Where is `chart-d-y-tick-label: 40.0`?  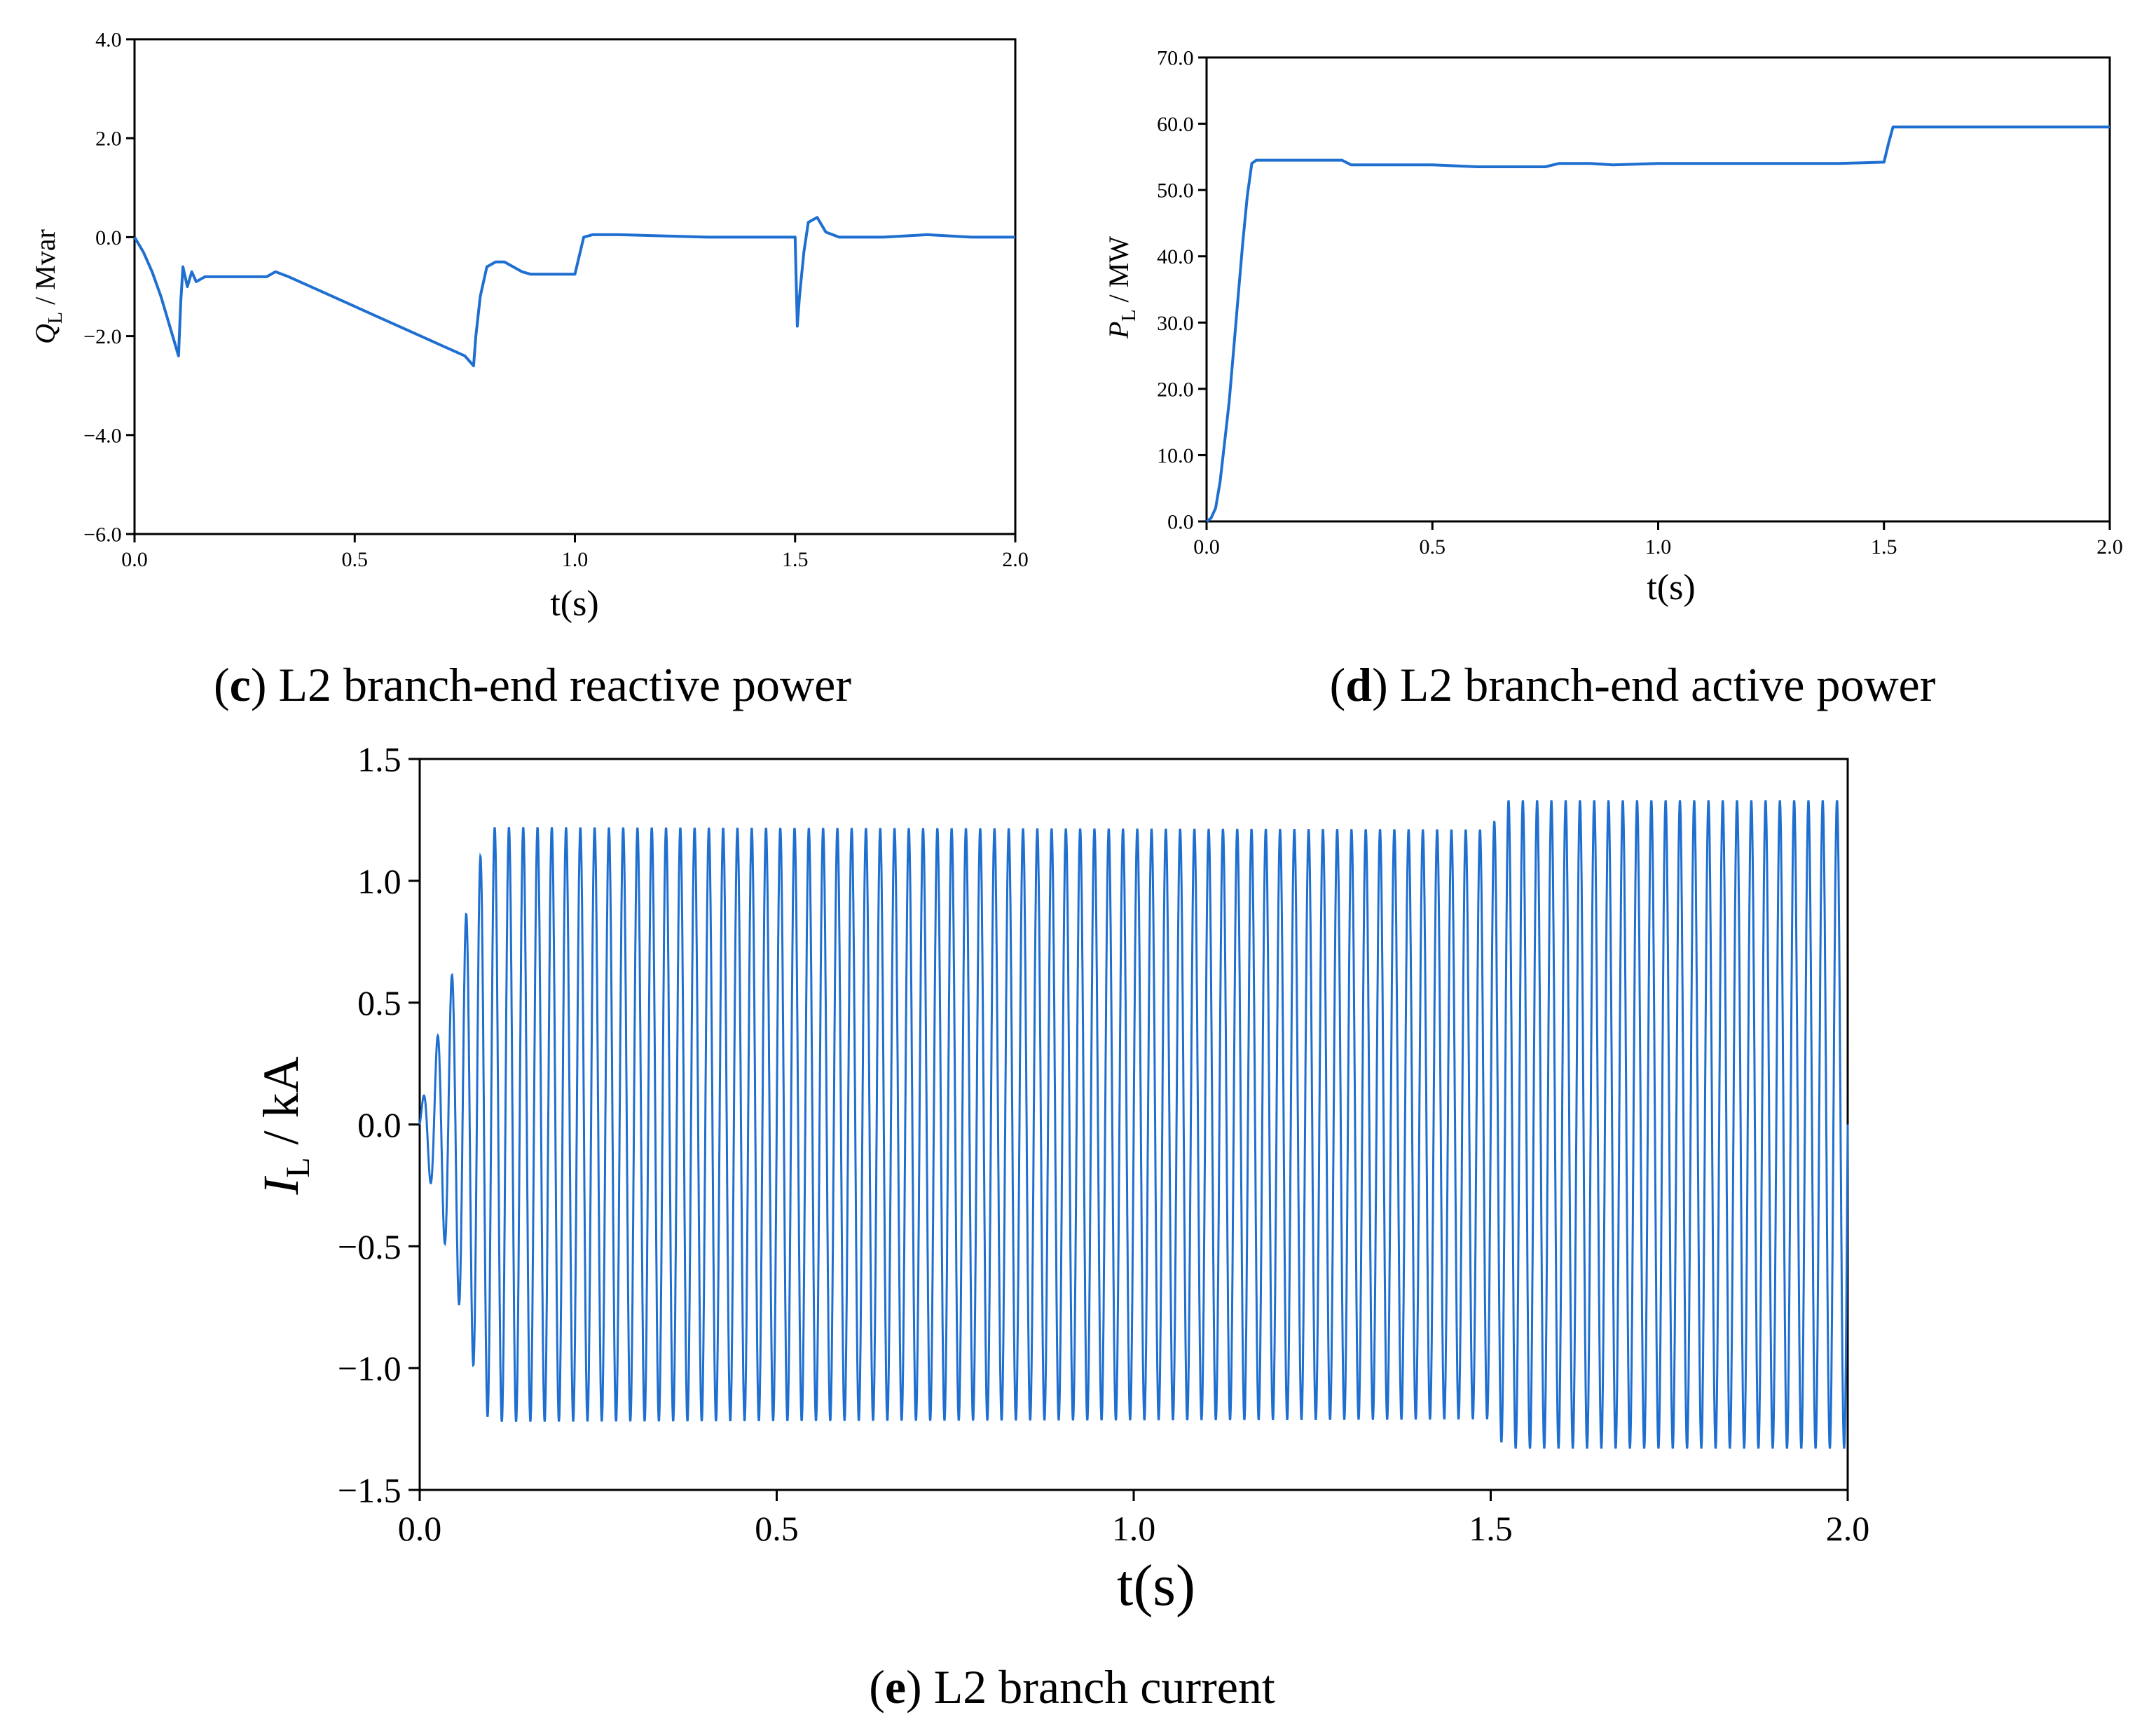
chart-d-y-tick-label: 40.0 is located at coordinates (1175, 256).